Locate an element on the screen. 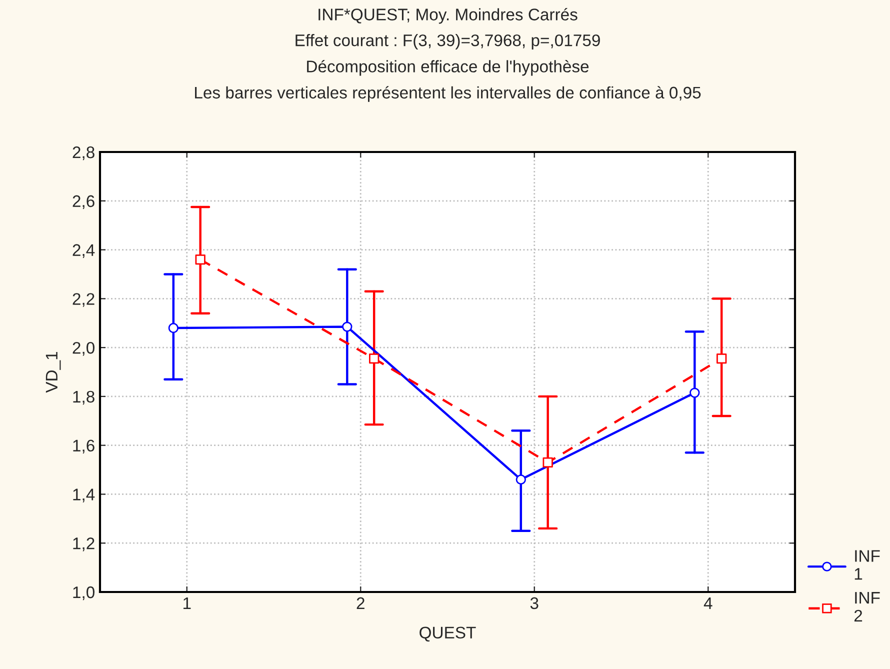  y-tick-label: 2,2 is located at coordinates (83, 300).